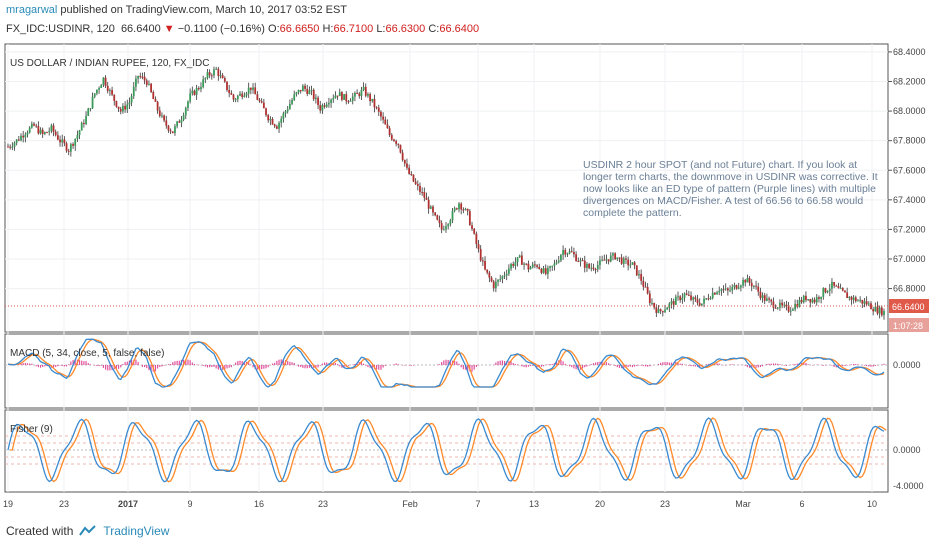 This screenshot has height=550, width=932. I want to click on price-change: −0.1100 (−0.16%), so click(221, 29).